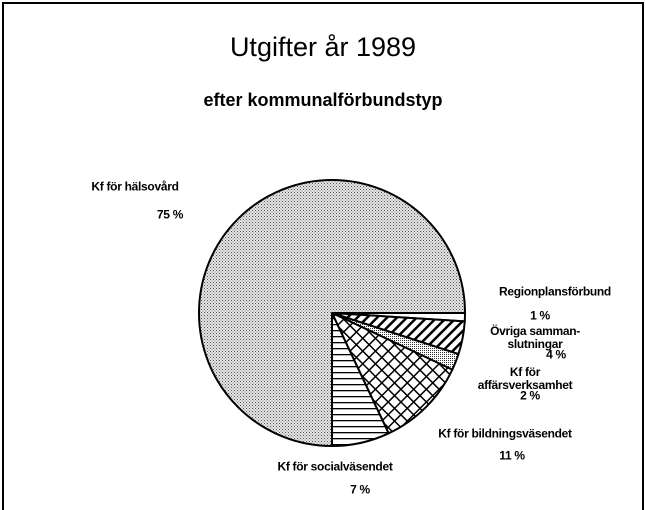 The height and width of the screenshot is (510, 646). Describe the element at coordinates (556, 354) in the screenshot. I see `value-label: 4 %` at that location.